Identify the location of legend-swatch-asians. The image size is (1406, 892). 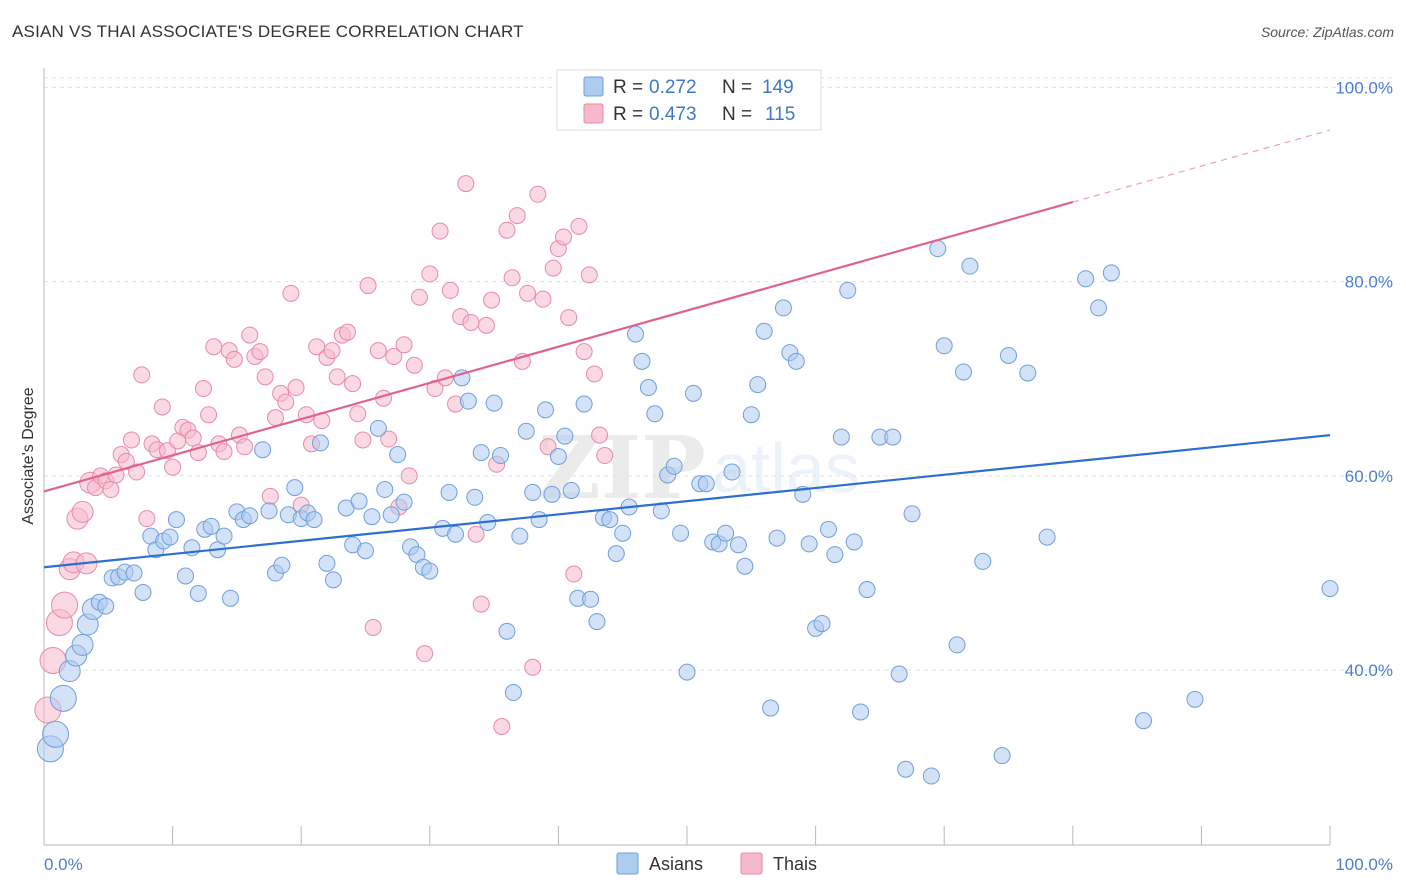
(593, 86).